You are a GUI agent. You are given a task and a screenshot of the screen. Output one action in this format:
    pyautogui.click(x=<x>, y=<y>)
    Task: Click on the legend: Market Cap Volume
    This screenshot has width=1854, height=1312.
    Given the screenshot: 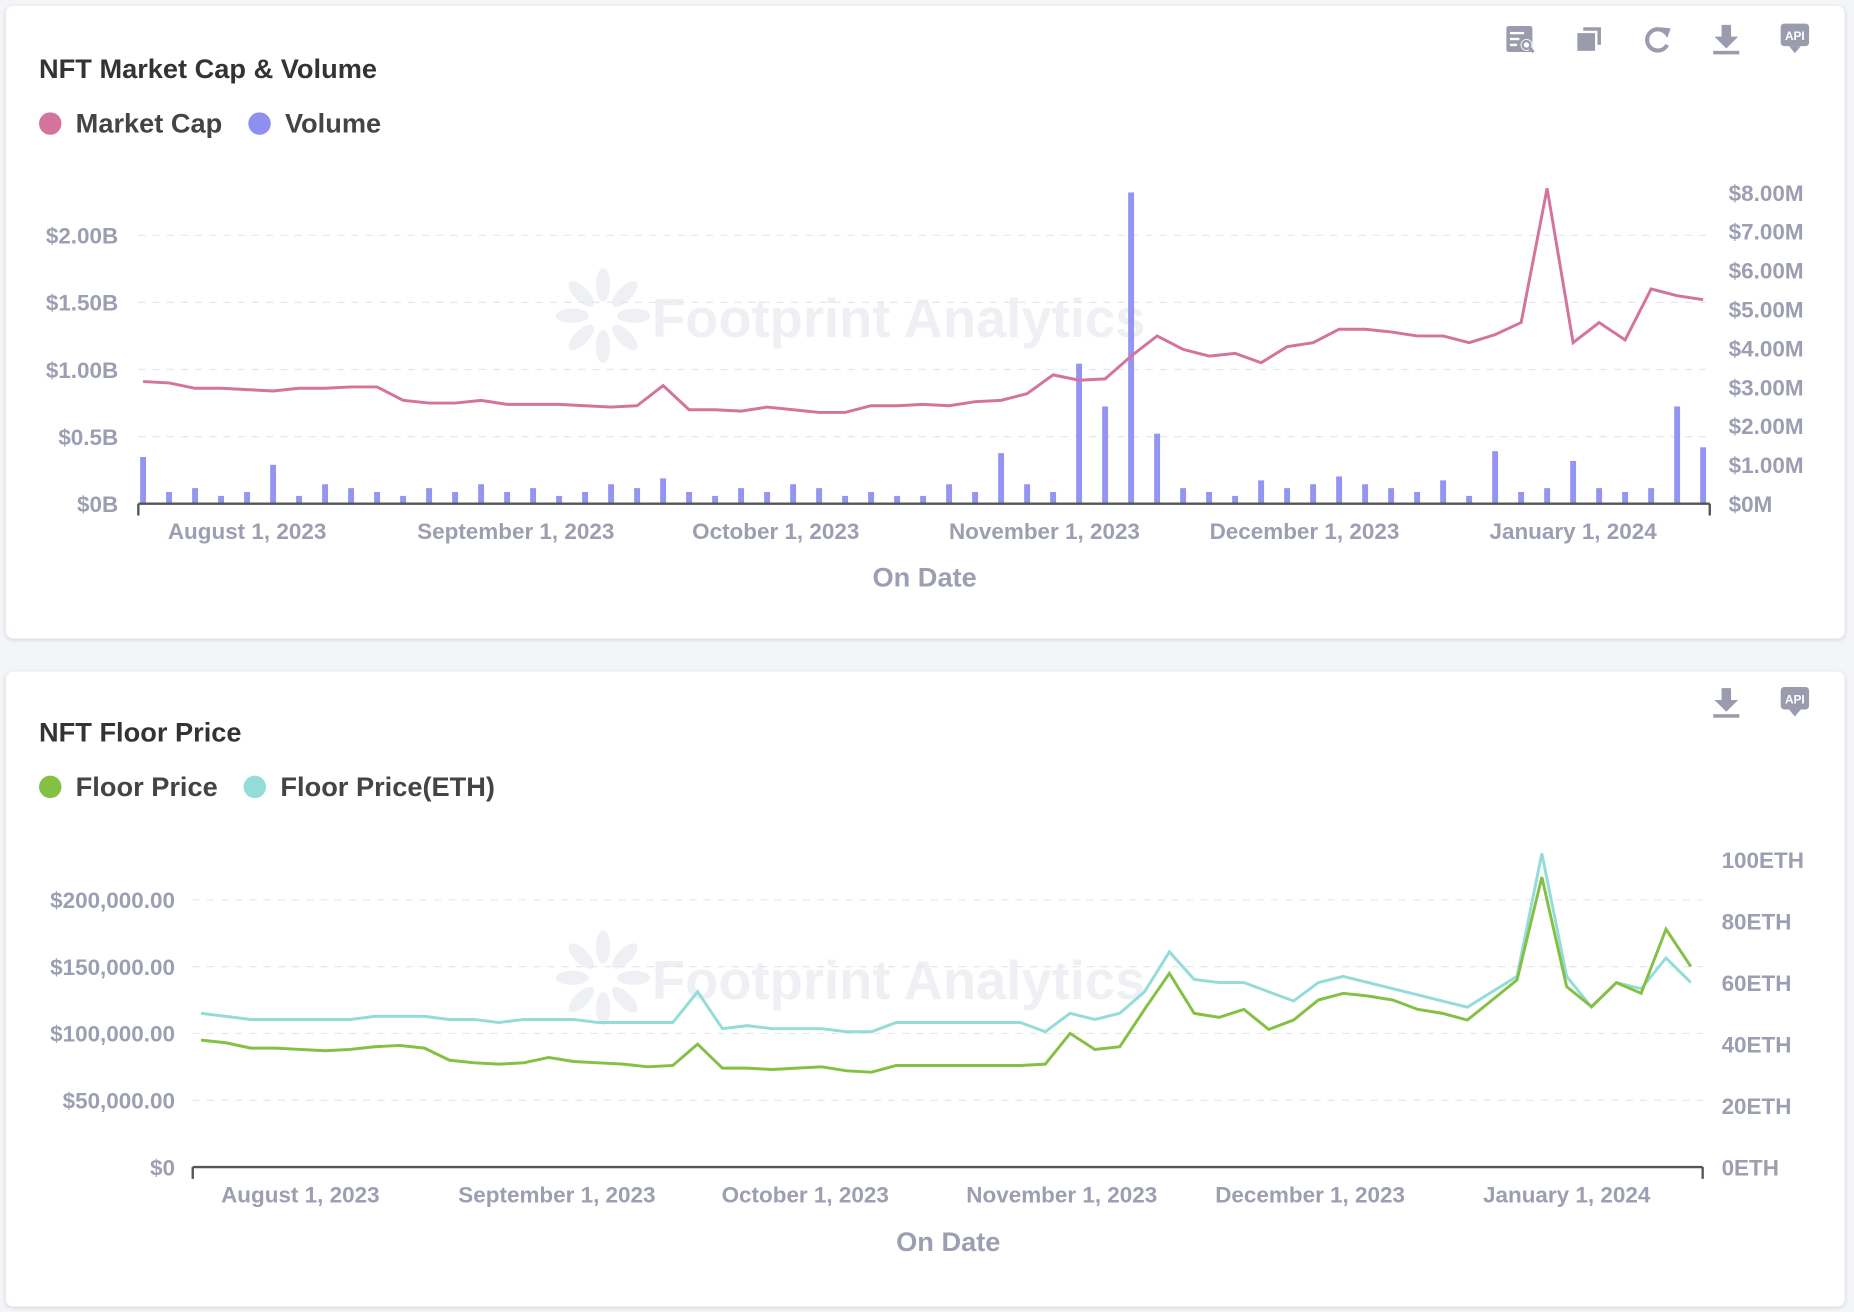 What is the action you would take?
    pyautogui.click(x=210, y=124)
    